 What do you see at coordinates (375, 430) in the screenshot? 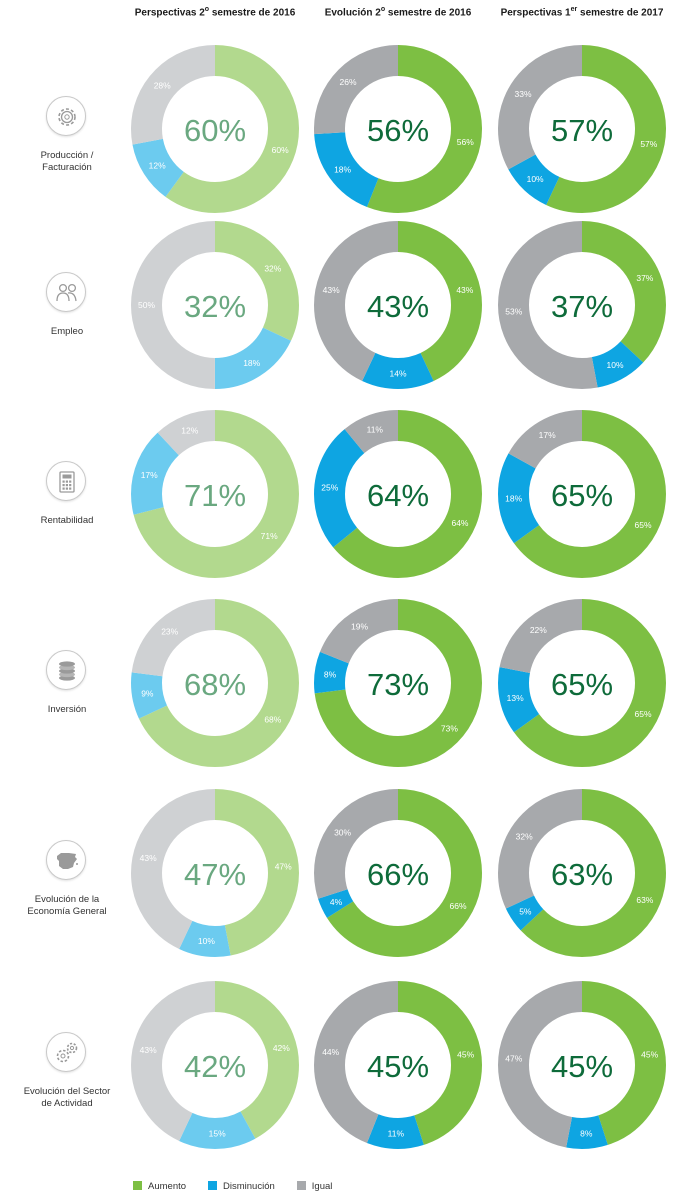
I see `slice-label-igual: 11%` at bounding box center [375, 430].